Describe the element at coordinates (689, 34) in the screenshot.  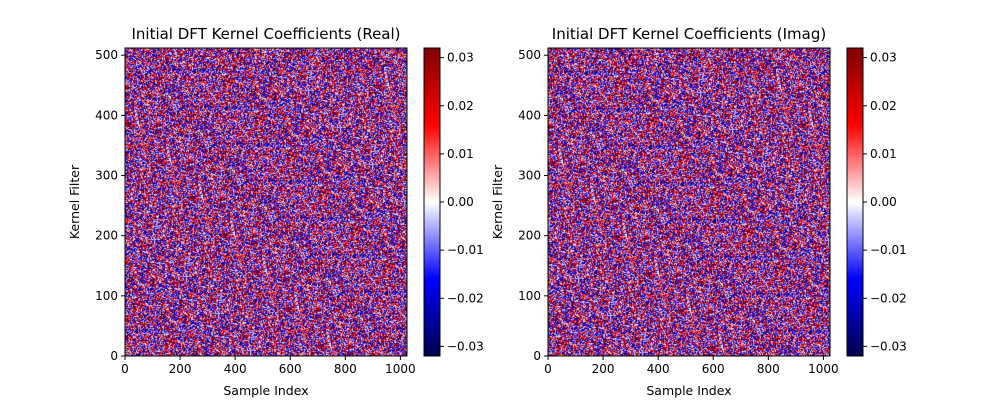
I see `chart-title: Initial DFT Kernel Coefficients (Imag)` at that location.